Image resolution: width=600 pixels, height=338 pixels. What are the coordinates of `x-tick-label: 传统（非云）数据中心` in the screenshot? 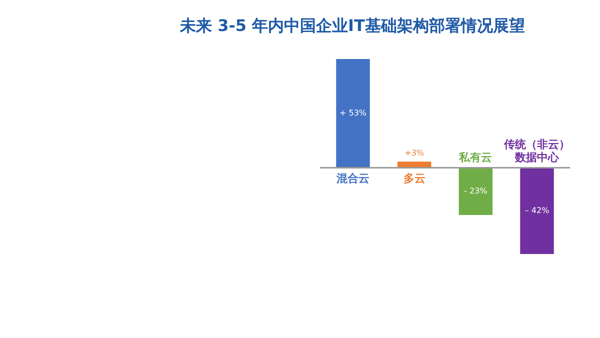 It's located at (536, 151).